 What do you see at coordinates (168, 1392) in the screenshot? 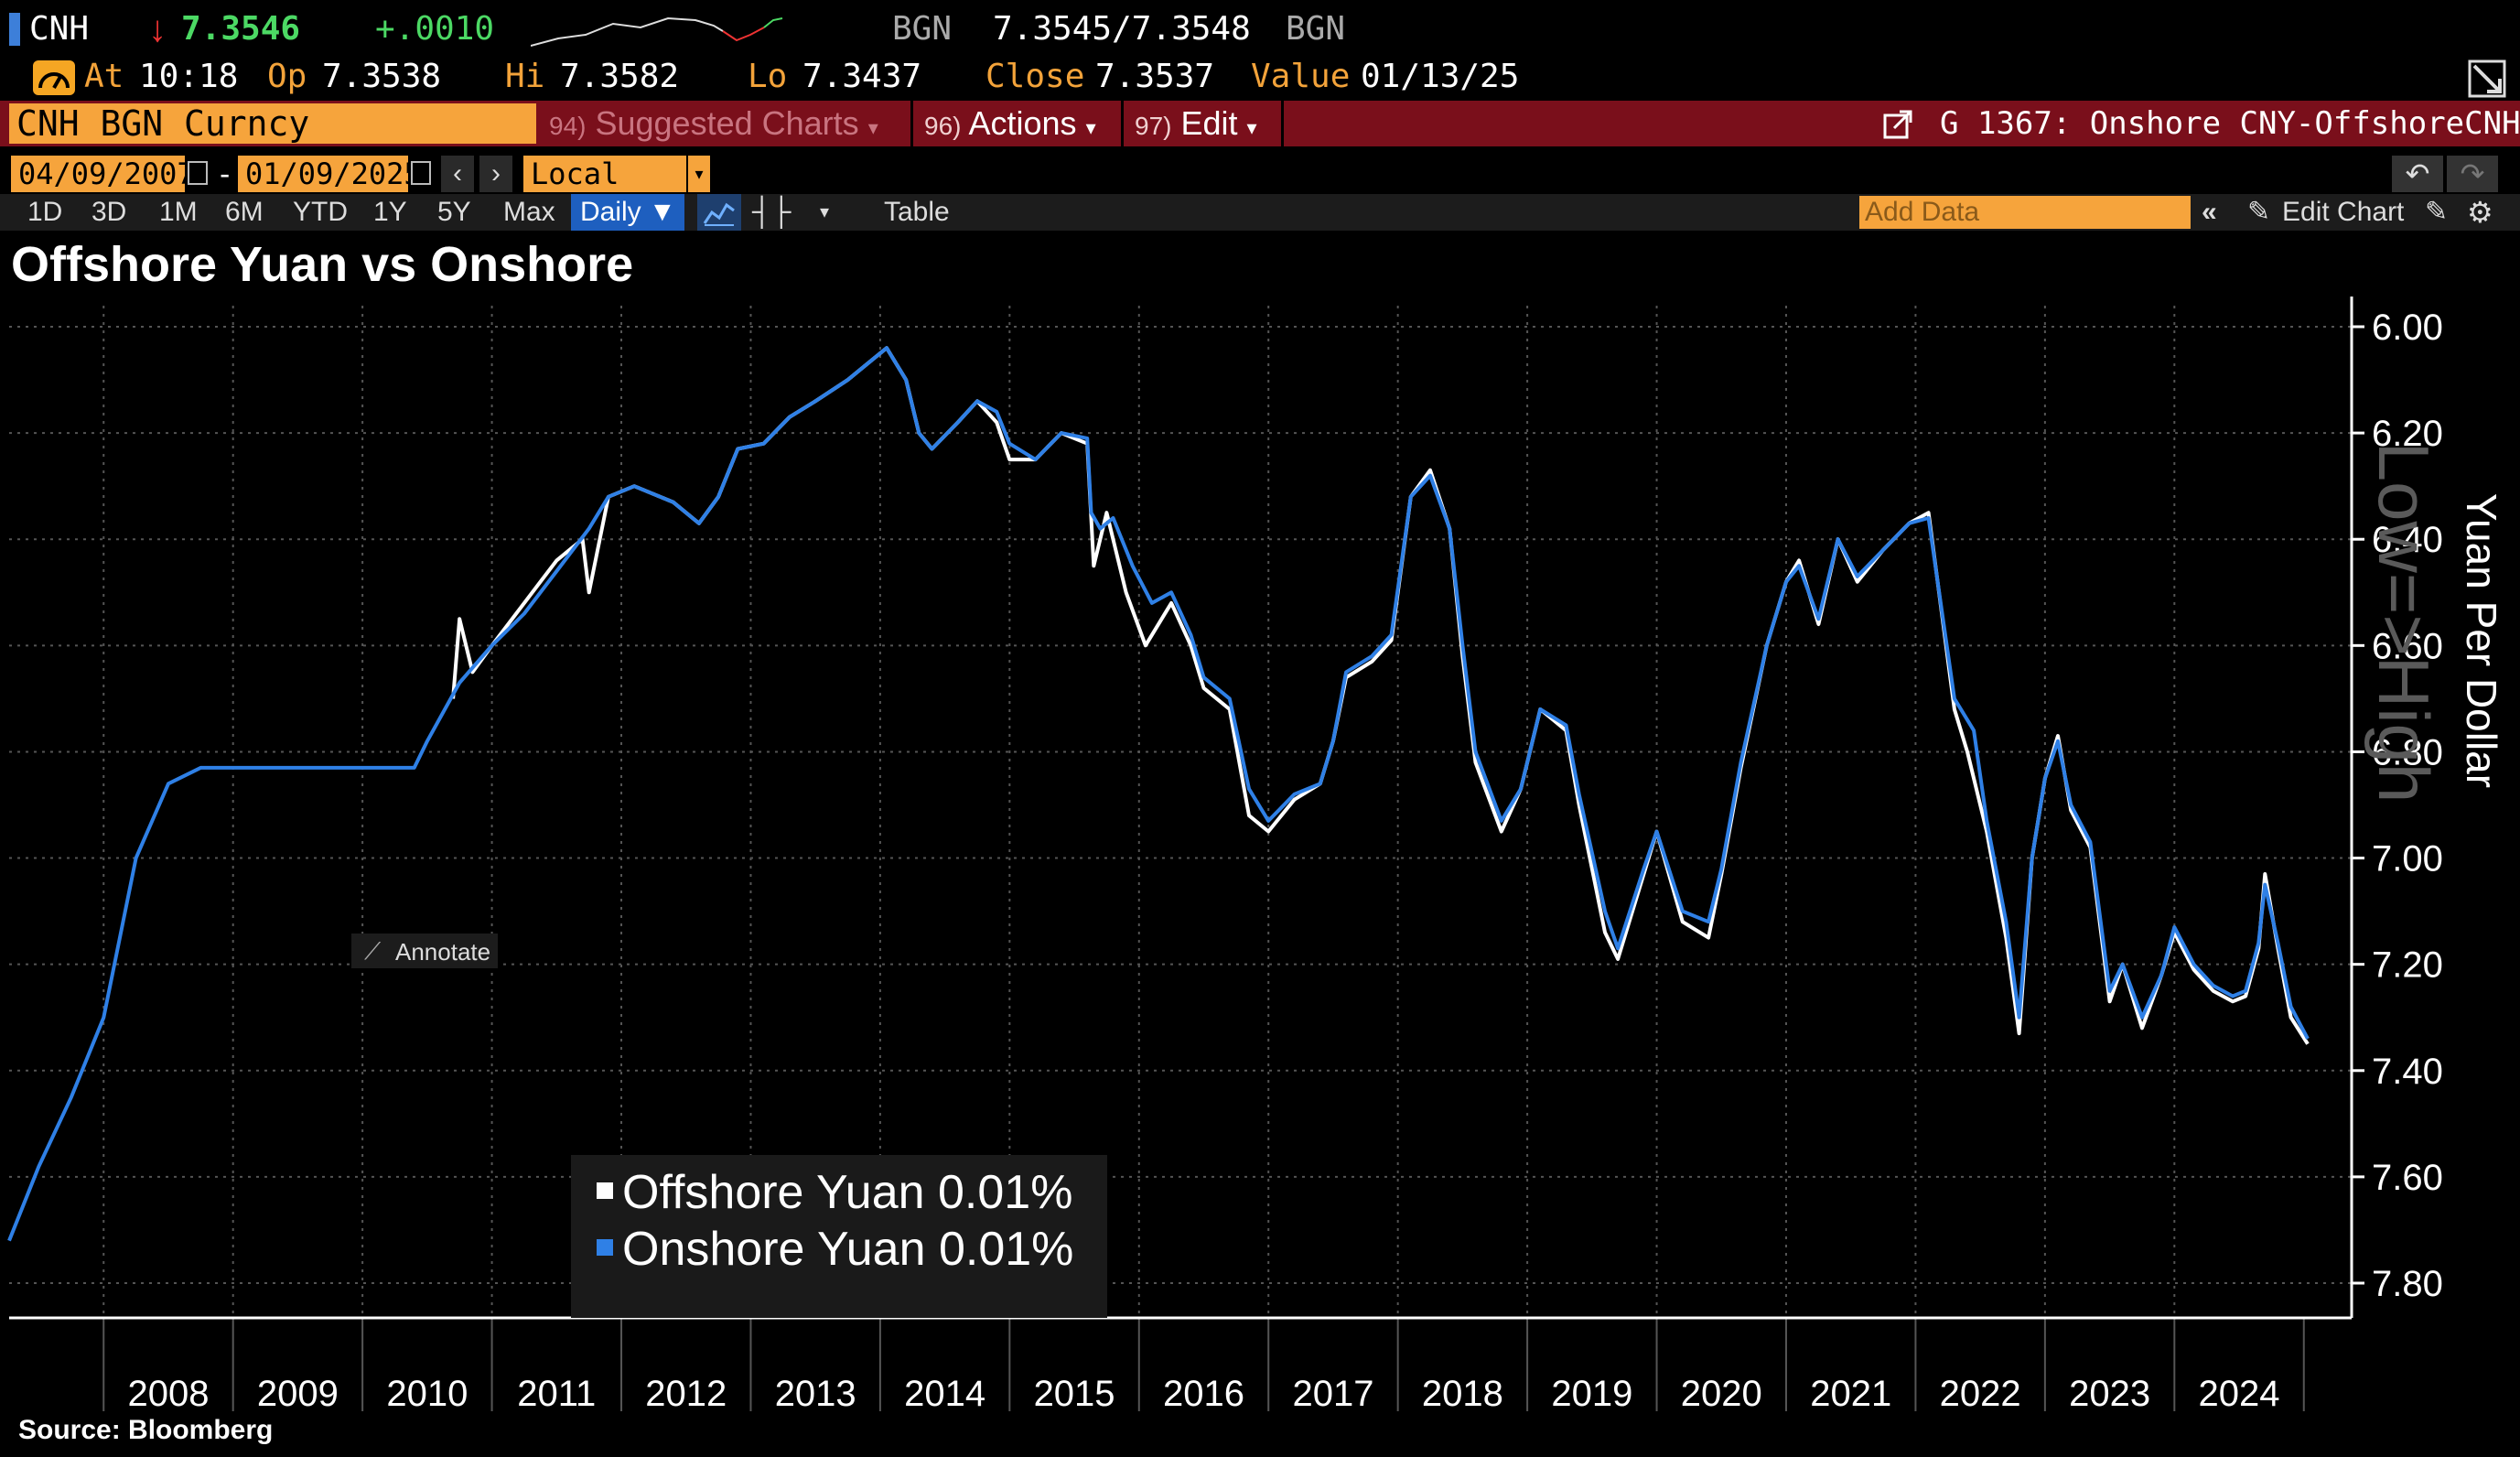
I see `x-tick-label: 2008` at bounding box center [168, 1392].